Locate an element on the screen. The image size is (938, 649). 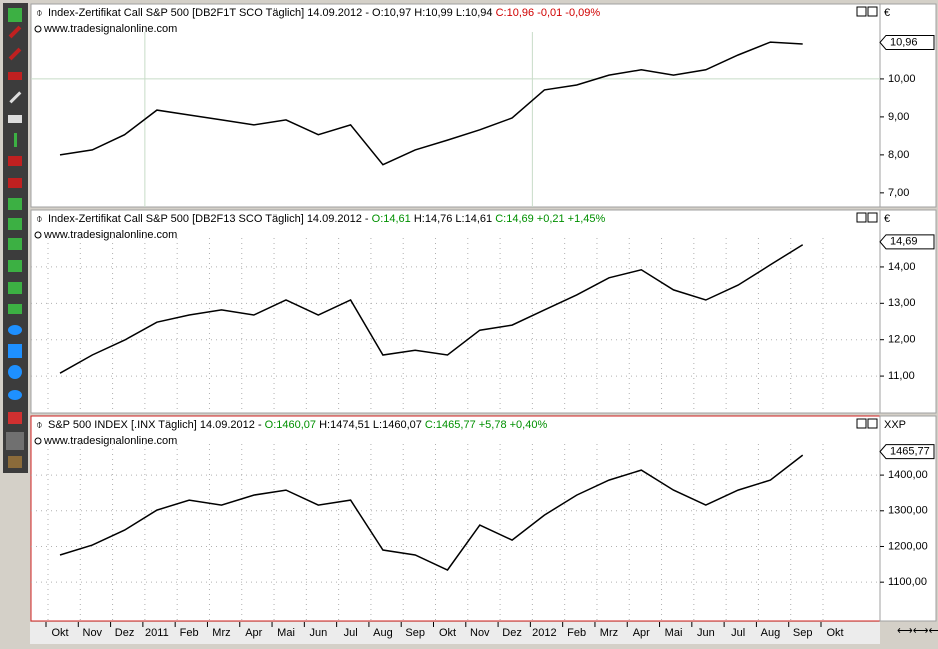
header-part: C:1465,77 +5,78 +0,40% is located at coordinates (486, 425).